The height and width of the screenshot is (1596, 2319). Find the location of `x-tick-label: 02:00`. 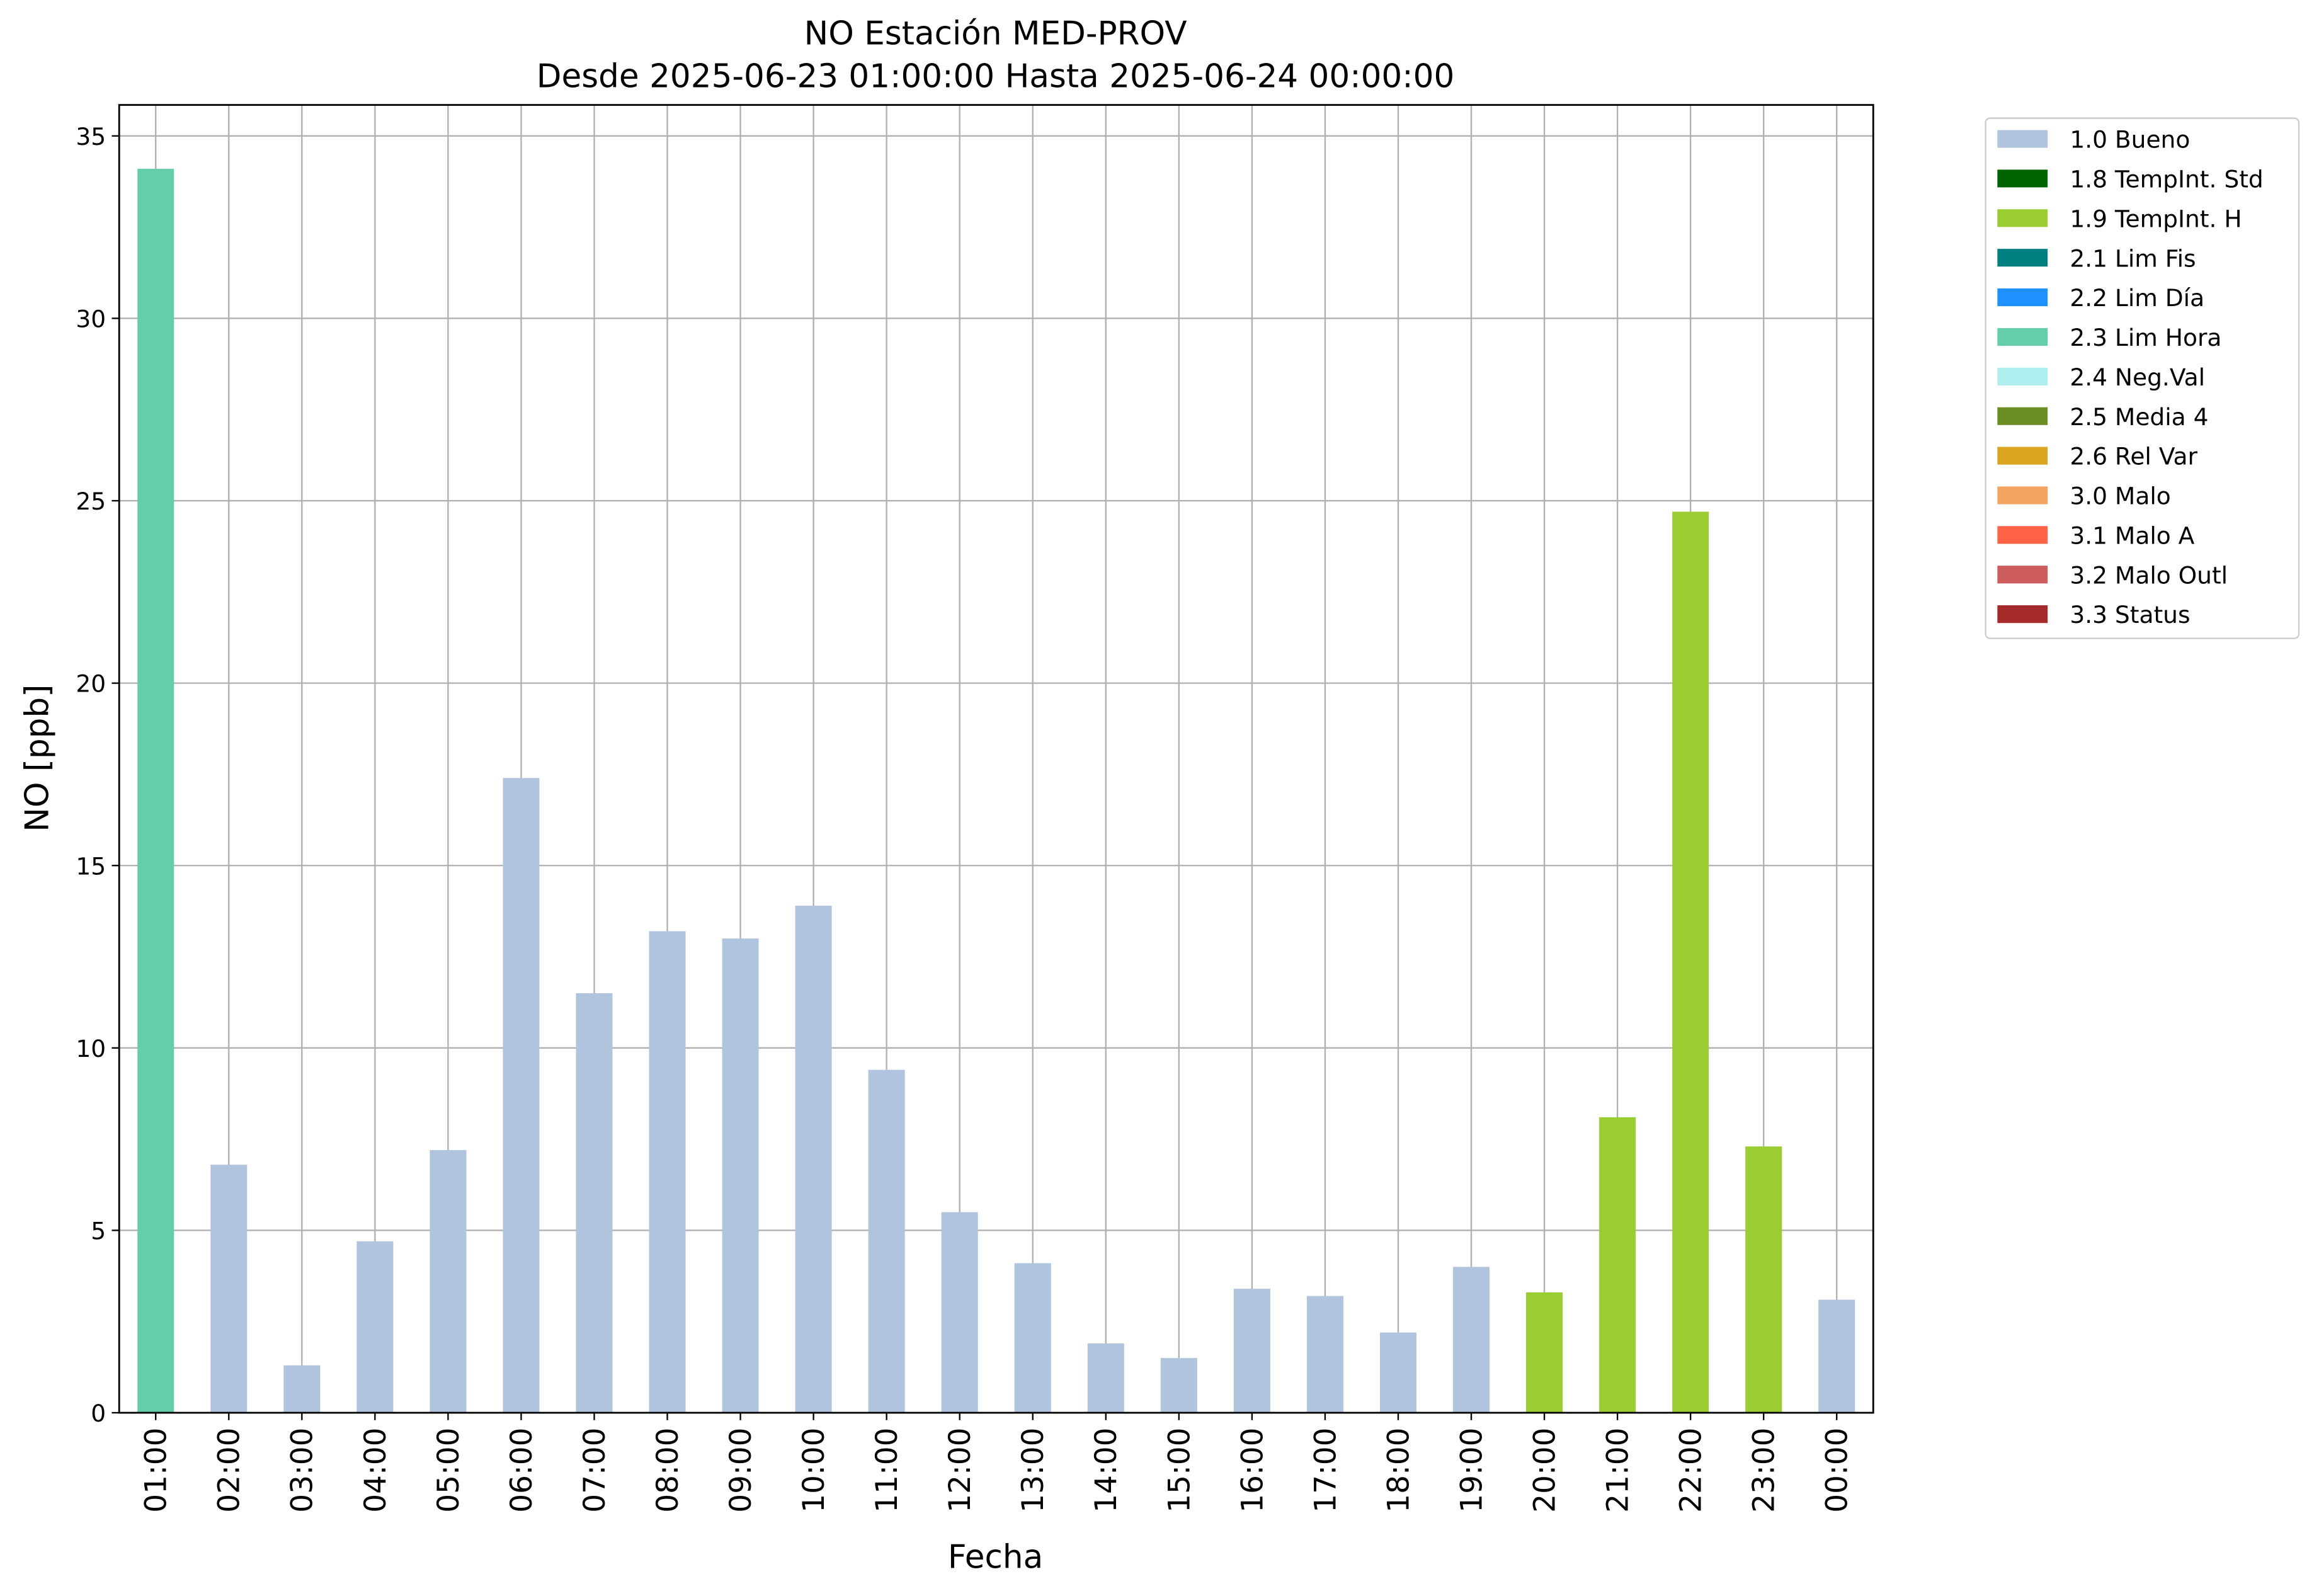

x-tick-label: 02:00 is located at coordinates (229, 1470).